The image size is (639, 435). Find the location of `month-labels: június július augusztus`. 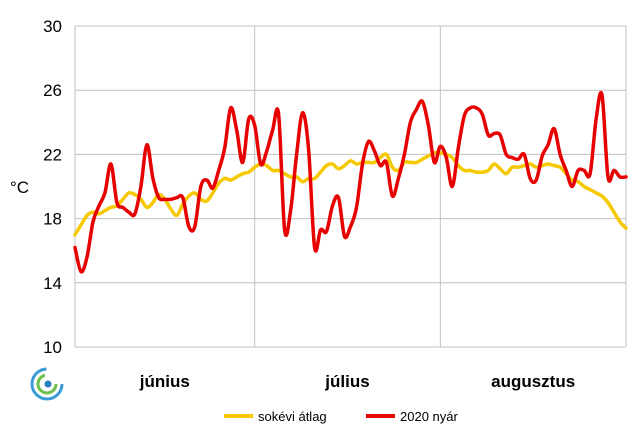

month-labels: június július augusztus is located at coordinates (357, 381).